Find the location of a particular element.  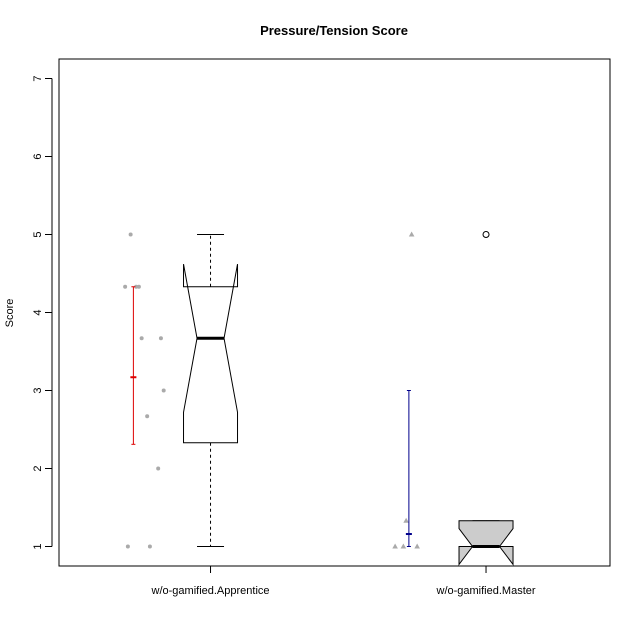

y-tick-label: 4 is located at coordinates (38, 312).